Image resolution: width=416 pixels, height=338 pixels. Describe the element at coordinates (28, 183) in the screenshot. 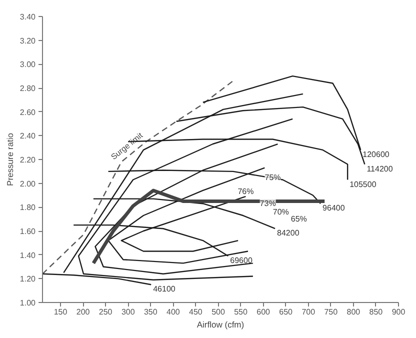

I see `y-tick-label: 2.00` at that location.